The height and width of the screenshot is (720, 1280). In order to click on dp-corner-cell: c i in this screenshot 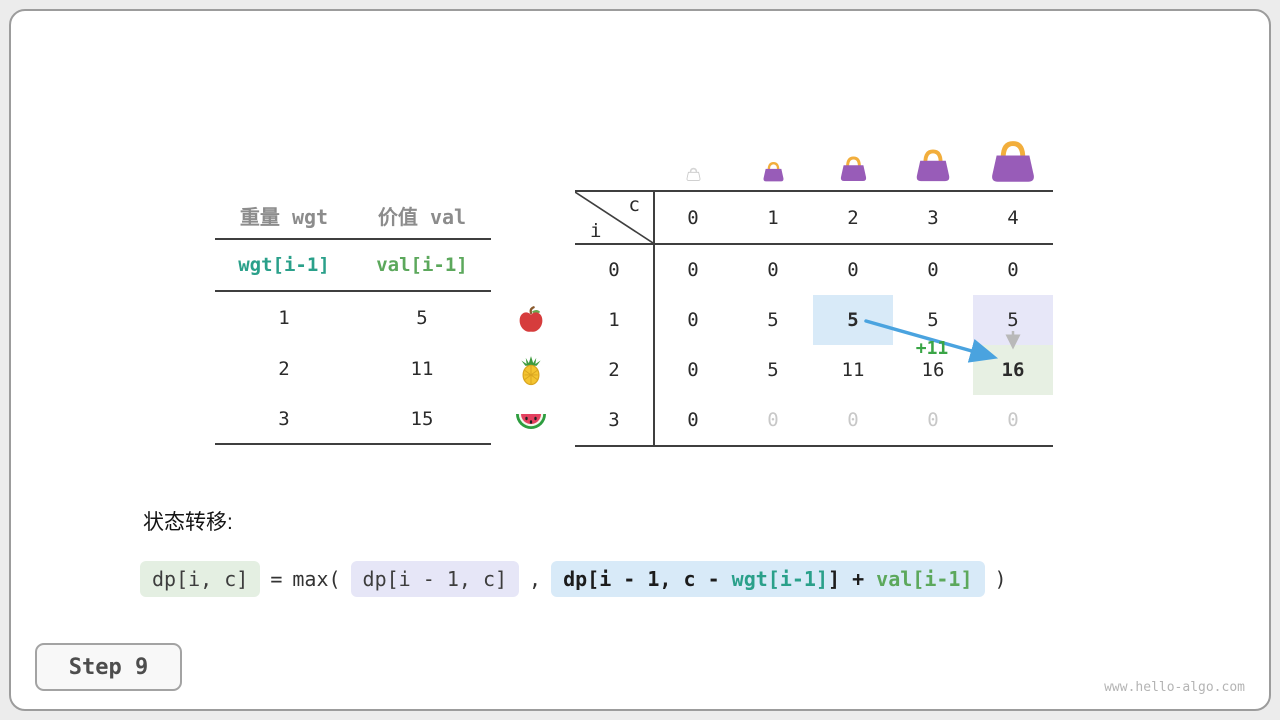, I will do `click(614, 217)`.